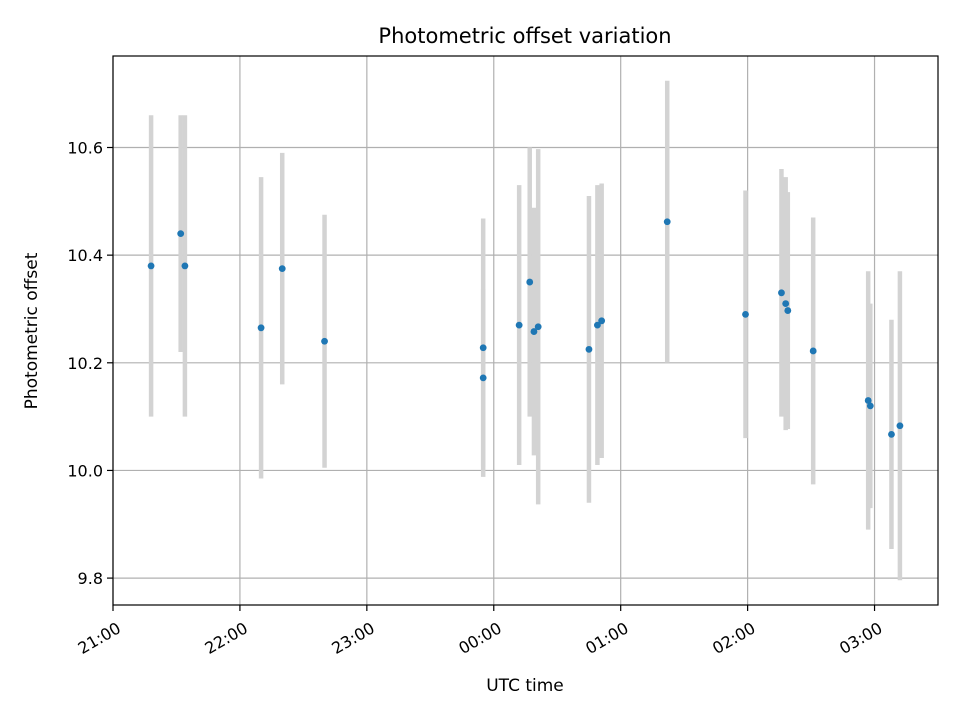 The height and width of the screenshot is (720, 960). Describe the element at coordinates (85, 255) in the screenshot. I see `y-tick-label: 10.4` at that location.